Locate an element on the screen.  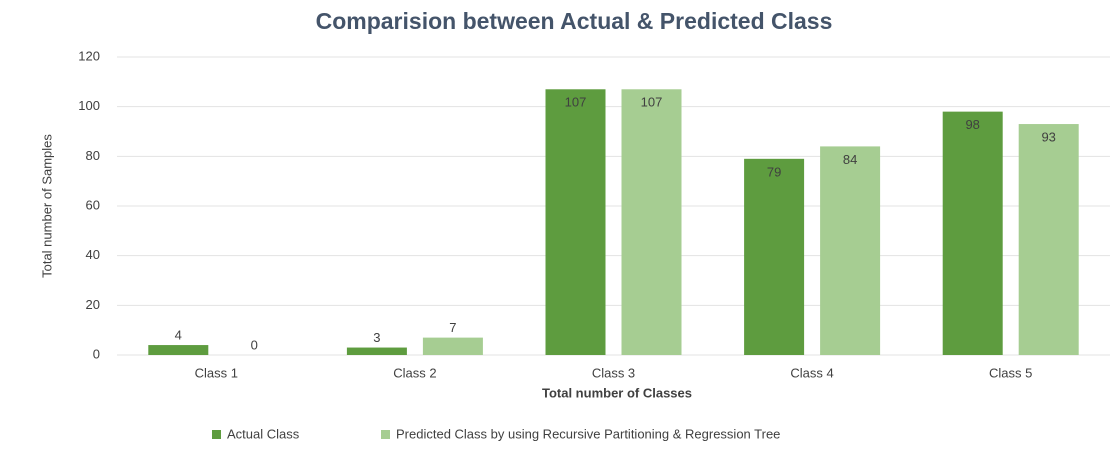
y-tick-label: 100 is located at coordinates (89, 105).